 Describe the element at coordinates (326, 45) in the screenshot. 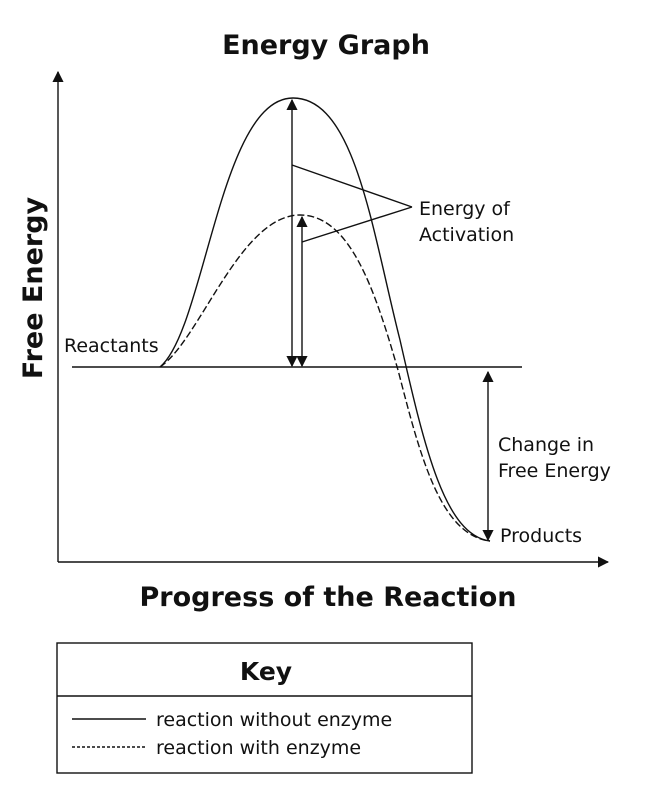

I see `diagram-title: Energy Graph` at that location.